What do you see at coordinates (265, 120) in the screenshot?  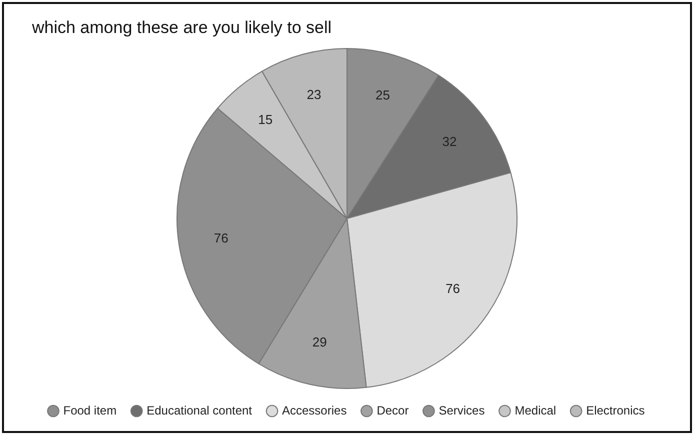 I see `data-label: 15` at bounding box center [265, 120].